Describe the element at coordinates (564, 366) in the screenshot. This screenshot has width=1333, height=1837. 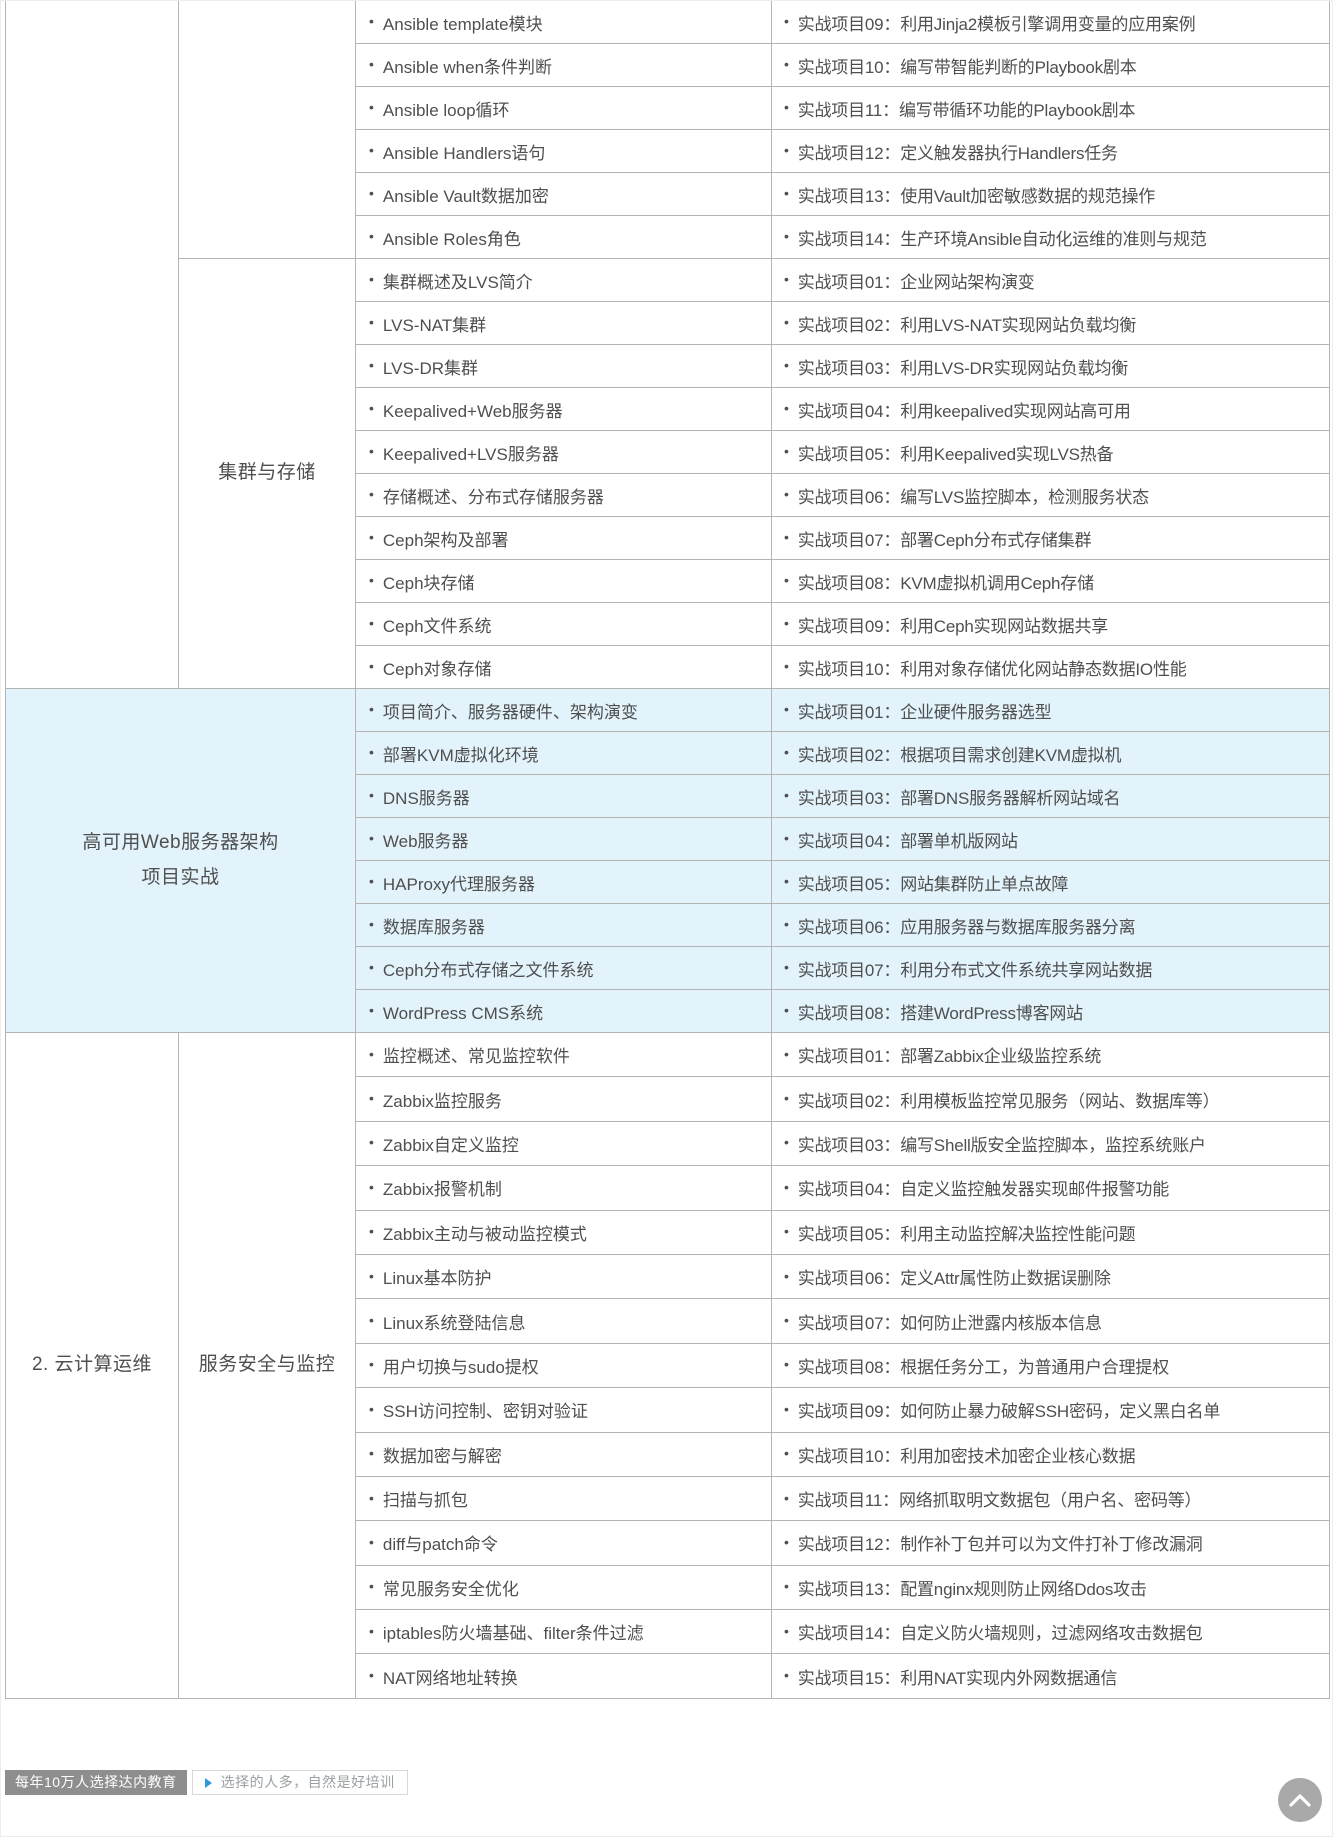
I see `topic-cell: • LVS-DR集群` at that location.